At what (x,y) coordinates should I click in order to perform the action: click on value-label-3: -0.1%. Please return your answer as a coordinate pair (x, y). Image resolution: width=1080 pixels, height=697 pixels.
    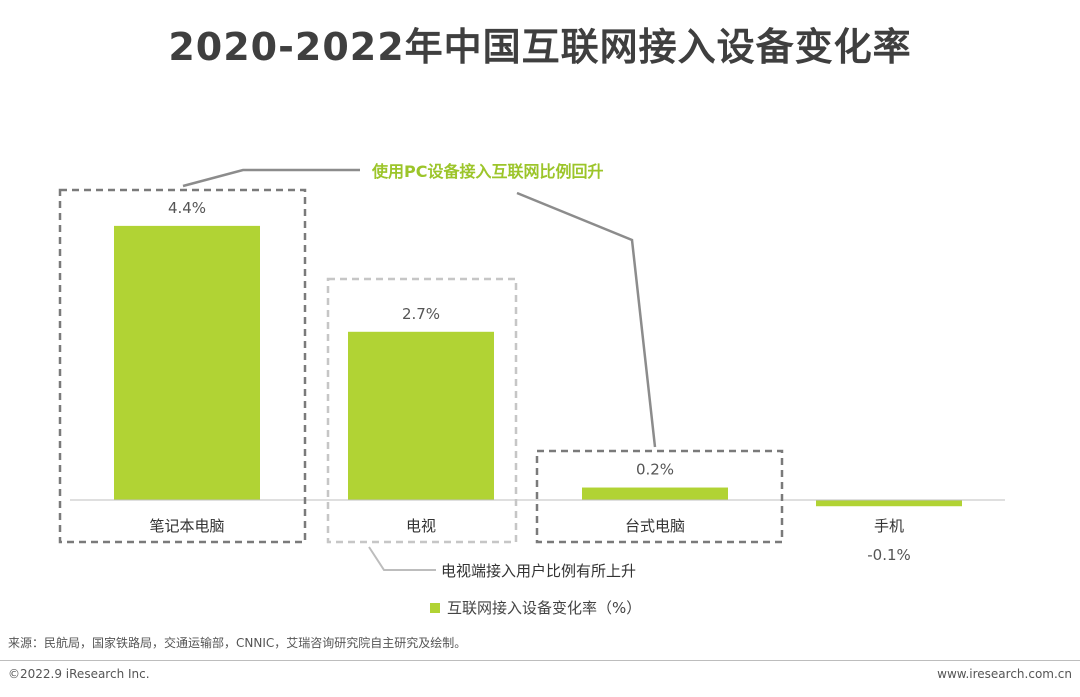
    Looking at the image, I should click on (889, 555).